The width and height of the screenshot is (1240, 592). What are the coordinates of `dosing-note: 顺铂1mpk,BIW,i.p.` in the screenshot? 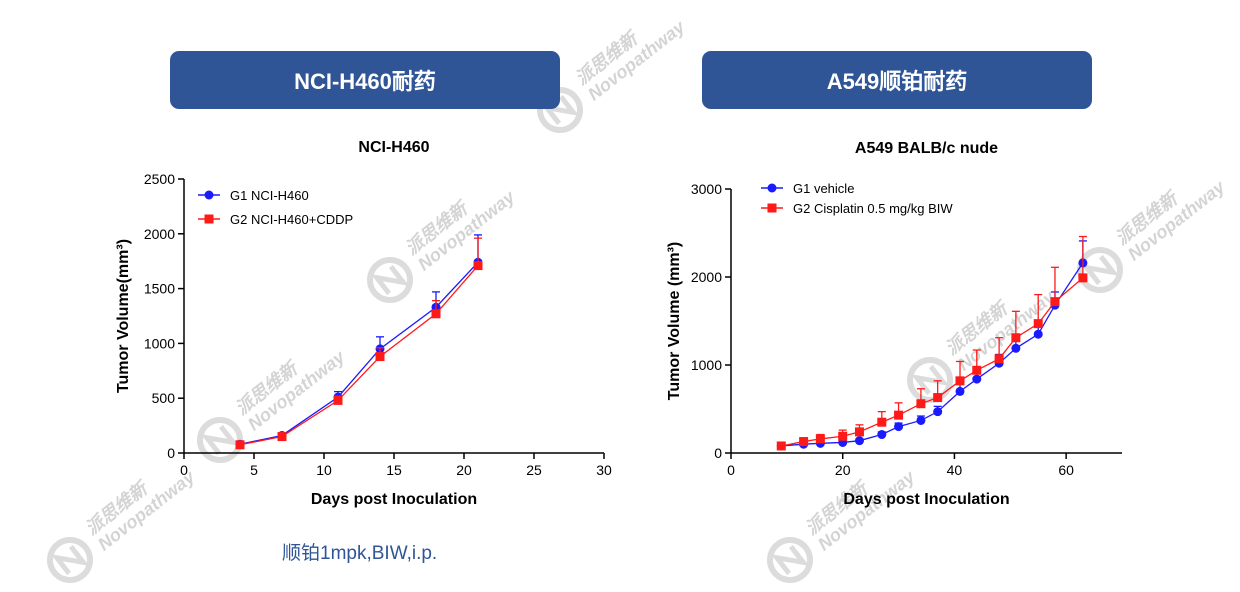 It's located at (360, 553).